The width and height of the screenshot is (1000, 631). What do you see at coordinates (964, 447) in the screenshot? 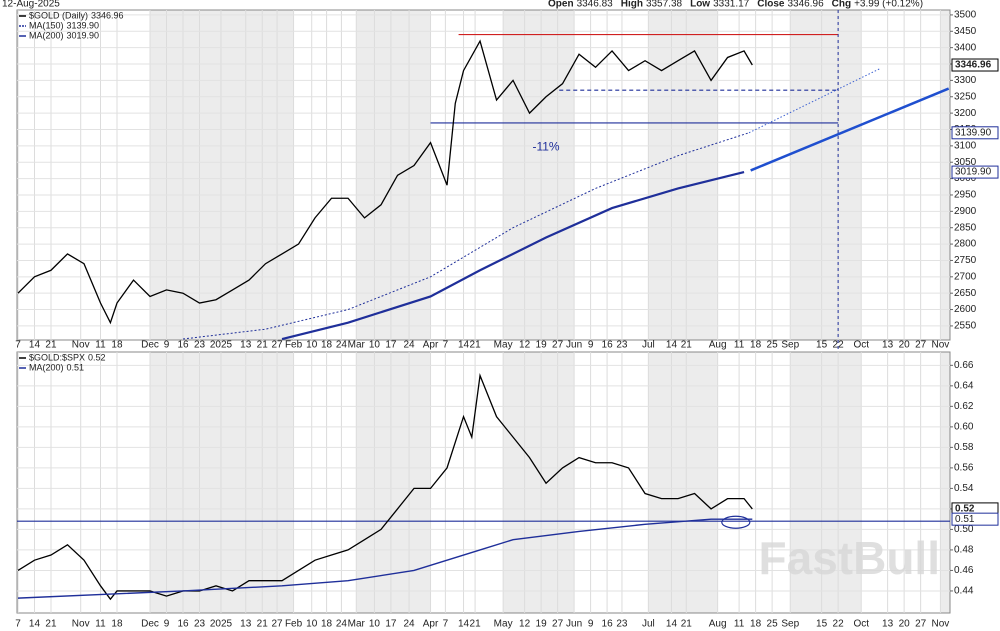
I see `y-tick-label: 0.58` at bounding box center [964, 447].